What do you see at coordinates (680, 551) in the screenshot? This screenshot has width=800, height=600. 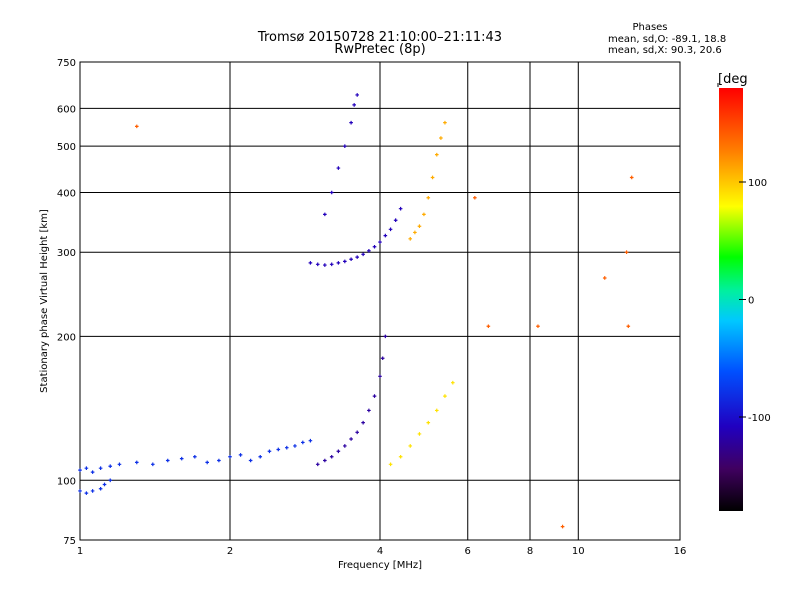 I see `x-tick-label: 16` at bounding box center [680, 551].